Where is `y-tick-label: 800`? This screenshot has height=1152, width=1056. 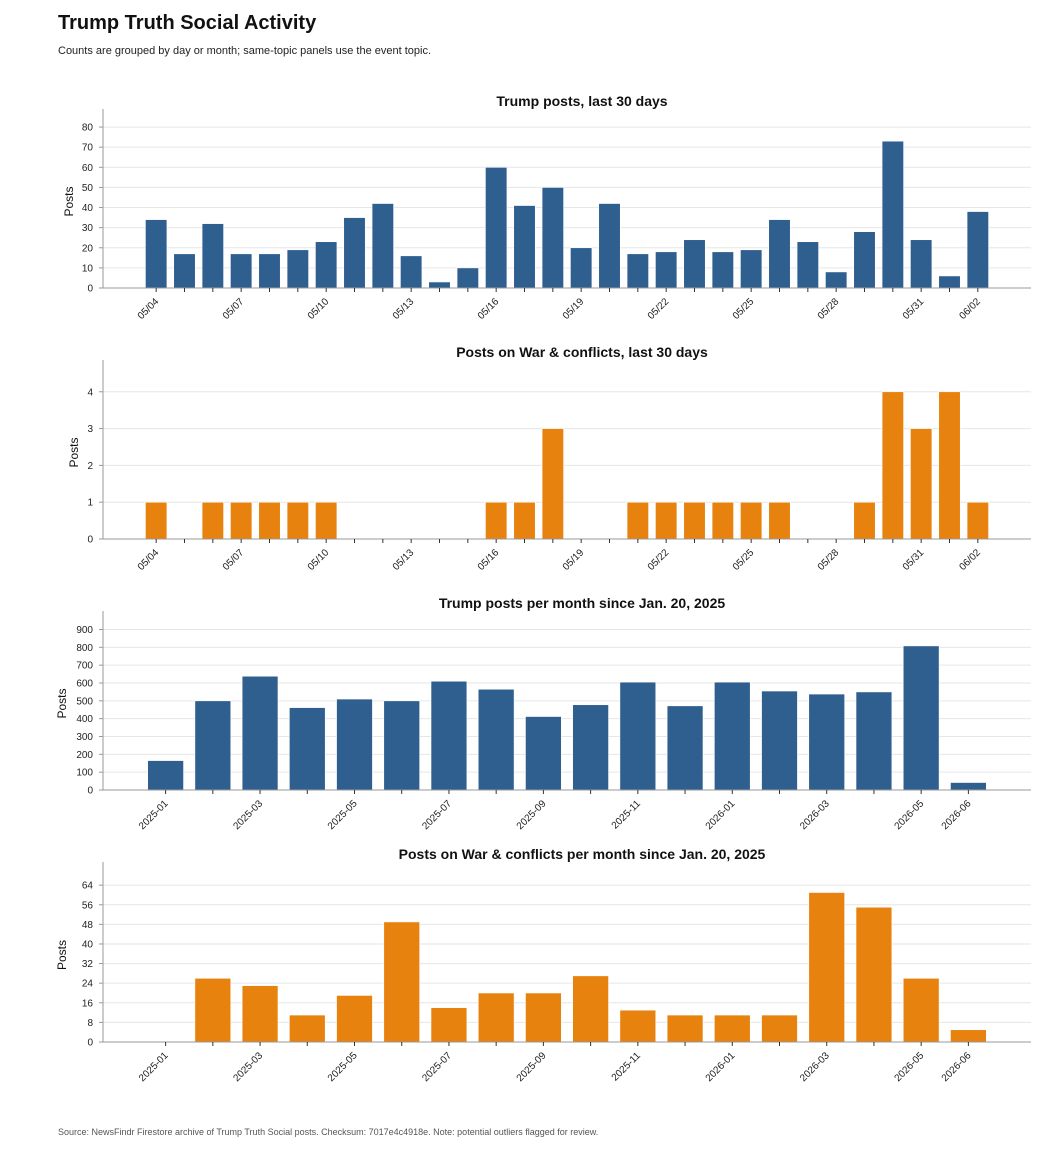 y-tick-label: 800 is located at coordinates (84, 648).